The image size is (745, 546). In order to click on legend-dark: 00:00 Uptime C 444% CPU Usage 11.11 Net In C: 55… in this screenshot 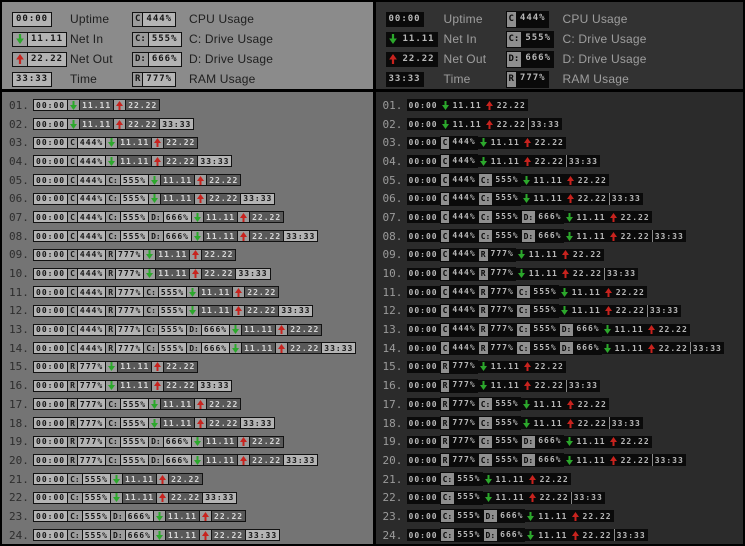, I will do `click(559, 47)`.